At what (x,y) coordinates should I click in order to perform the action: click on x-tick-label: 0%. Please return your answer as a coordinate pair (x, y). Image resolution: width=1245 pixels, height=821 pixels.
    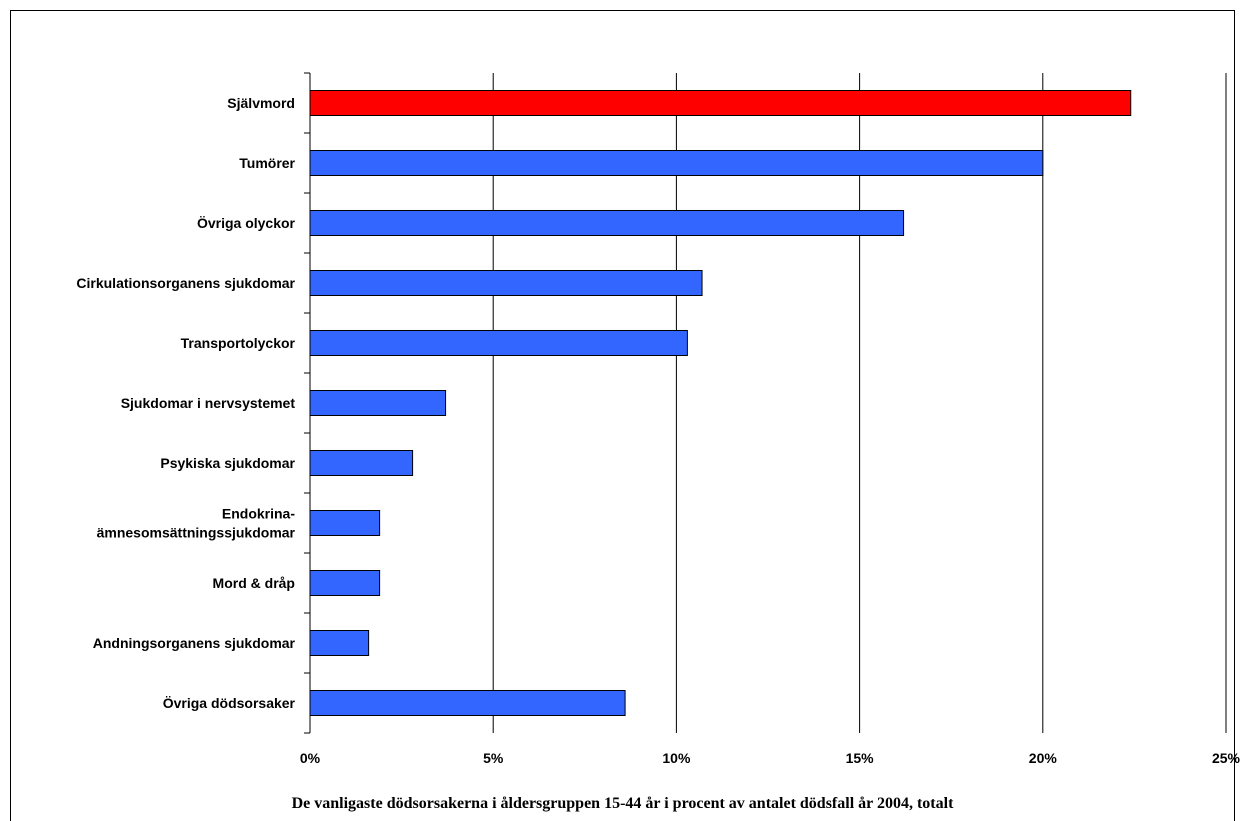
    Looking at the image, I should click on (310, 758).